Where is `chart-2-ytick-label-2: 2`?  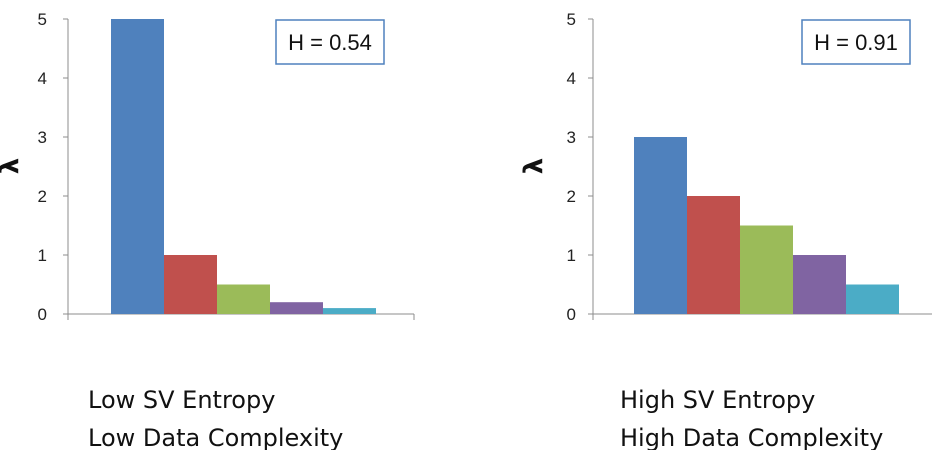 chart-2-ytick-label-2: 2 is located at coordinates (571, 196).